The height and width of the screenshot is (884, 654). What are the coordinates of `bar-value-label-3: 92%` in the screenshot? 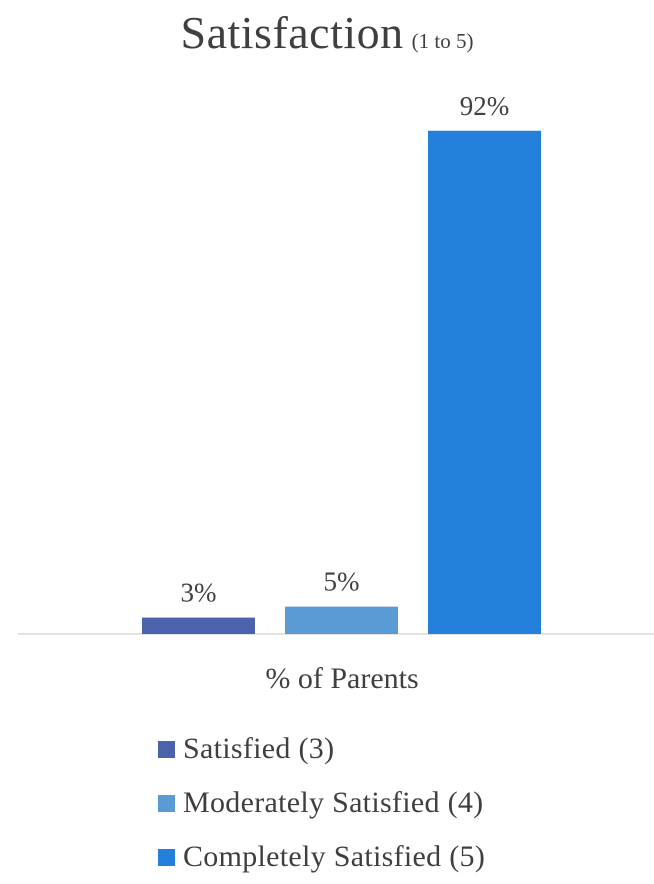 It's located at (485, 106).